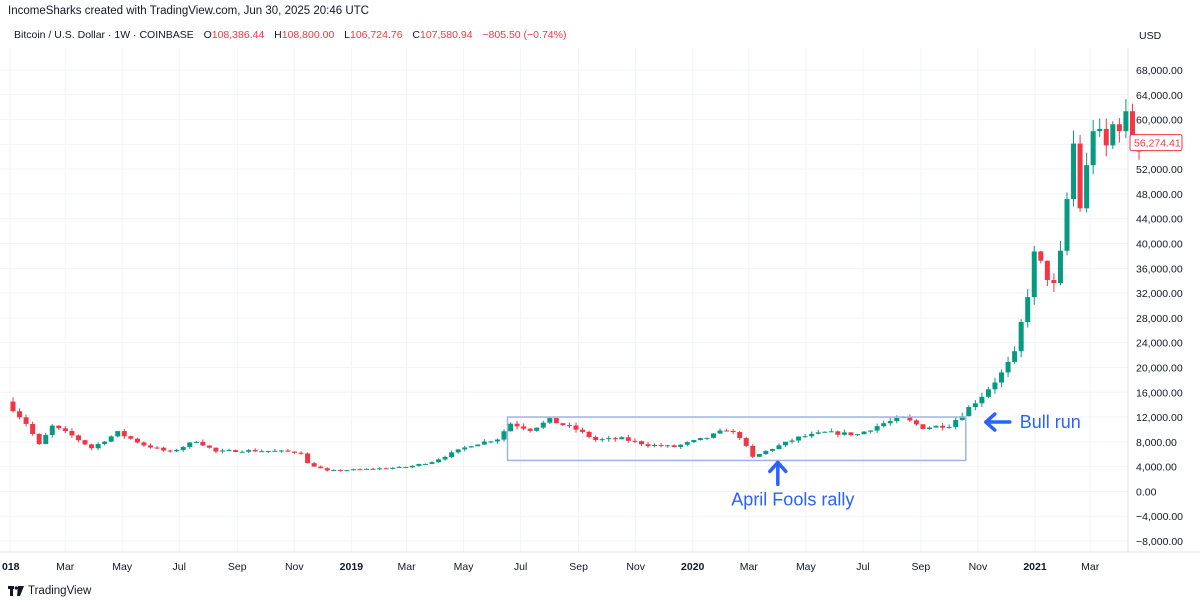  Describe the element at coordinates (578, 567) in the screenshot. I see `x-tick-label: Sep` at that location.